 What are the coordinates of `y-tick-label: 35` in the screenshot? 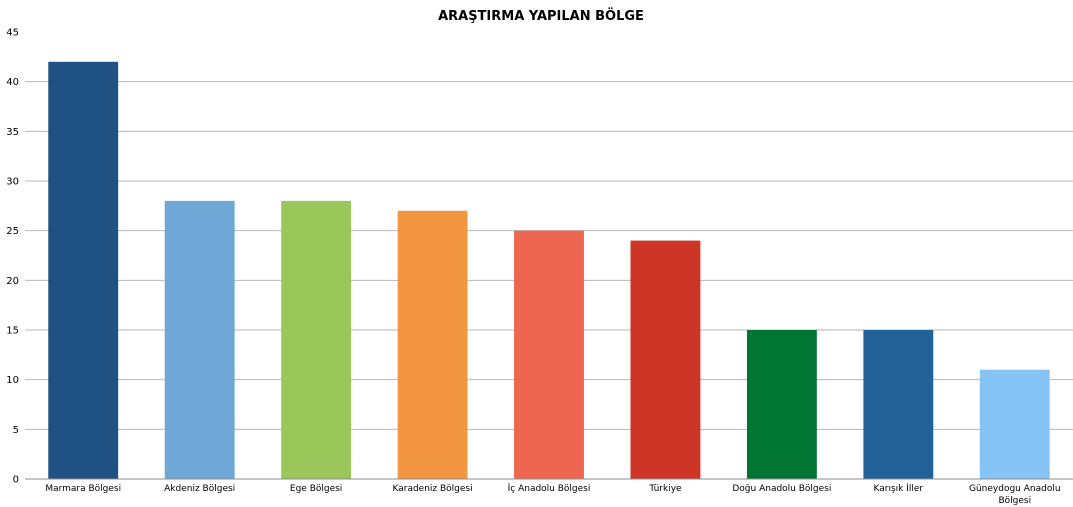 It's located at (12, 132).